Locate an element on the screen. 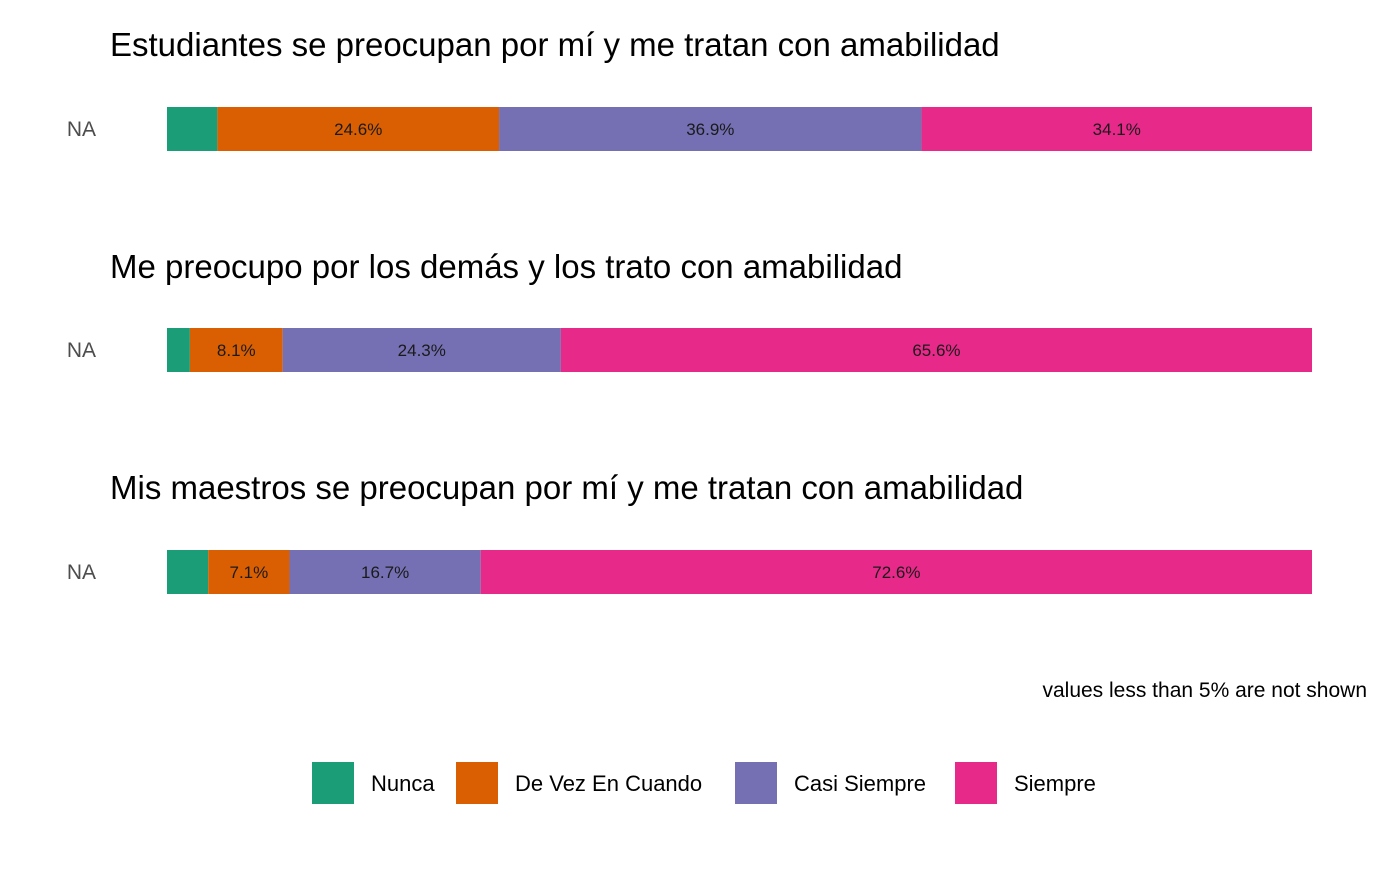  legend-swatch-nunca is located at coordinates (333, 783).